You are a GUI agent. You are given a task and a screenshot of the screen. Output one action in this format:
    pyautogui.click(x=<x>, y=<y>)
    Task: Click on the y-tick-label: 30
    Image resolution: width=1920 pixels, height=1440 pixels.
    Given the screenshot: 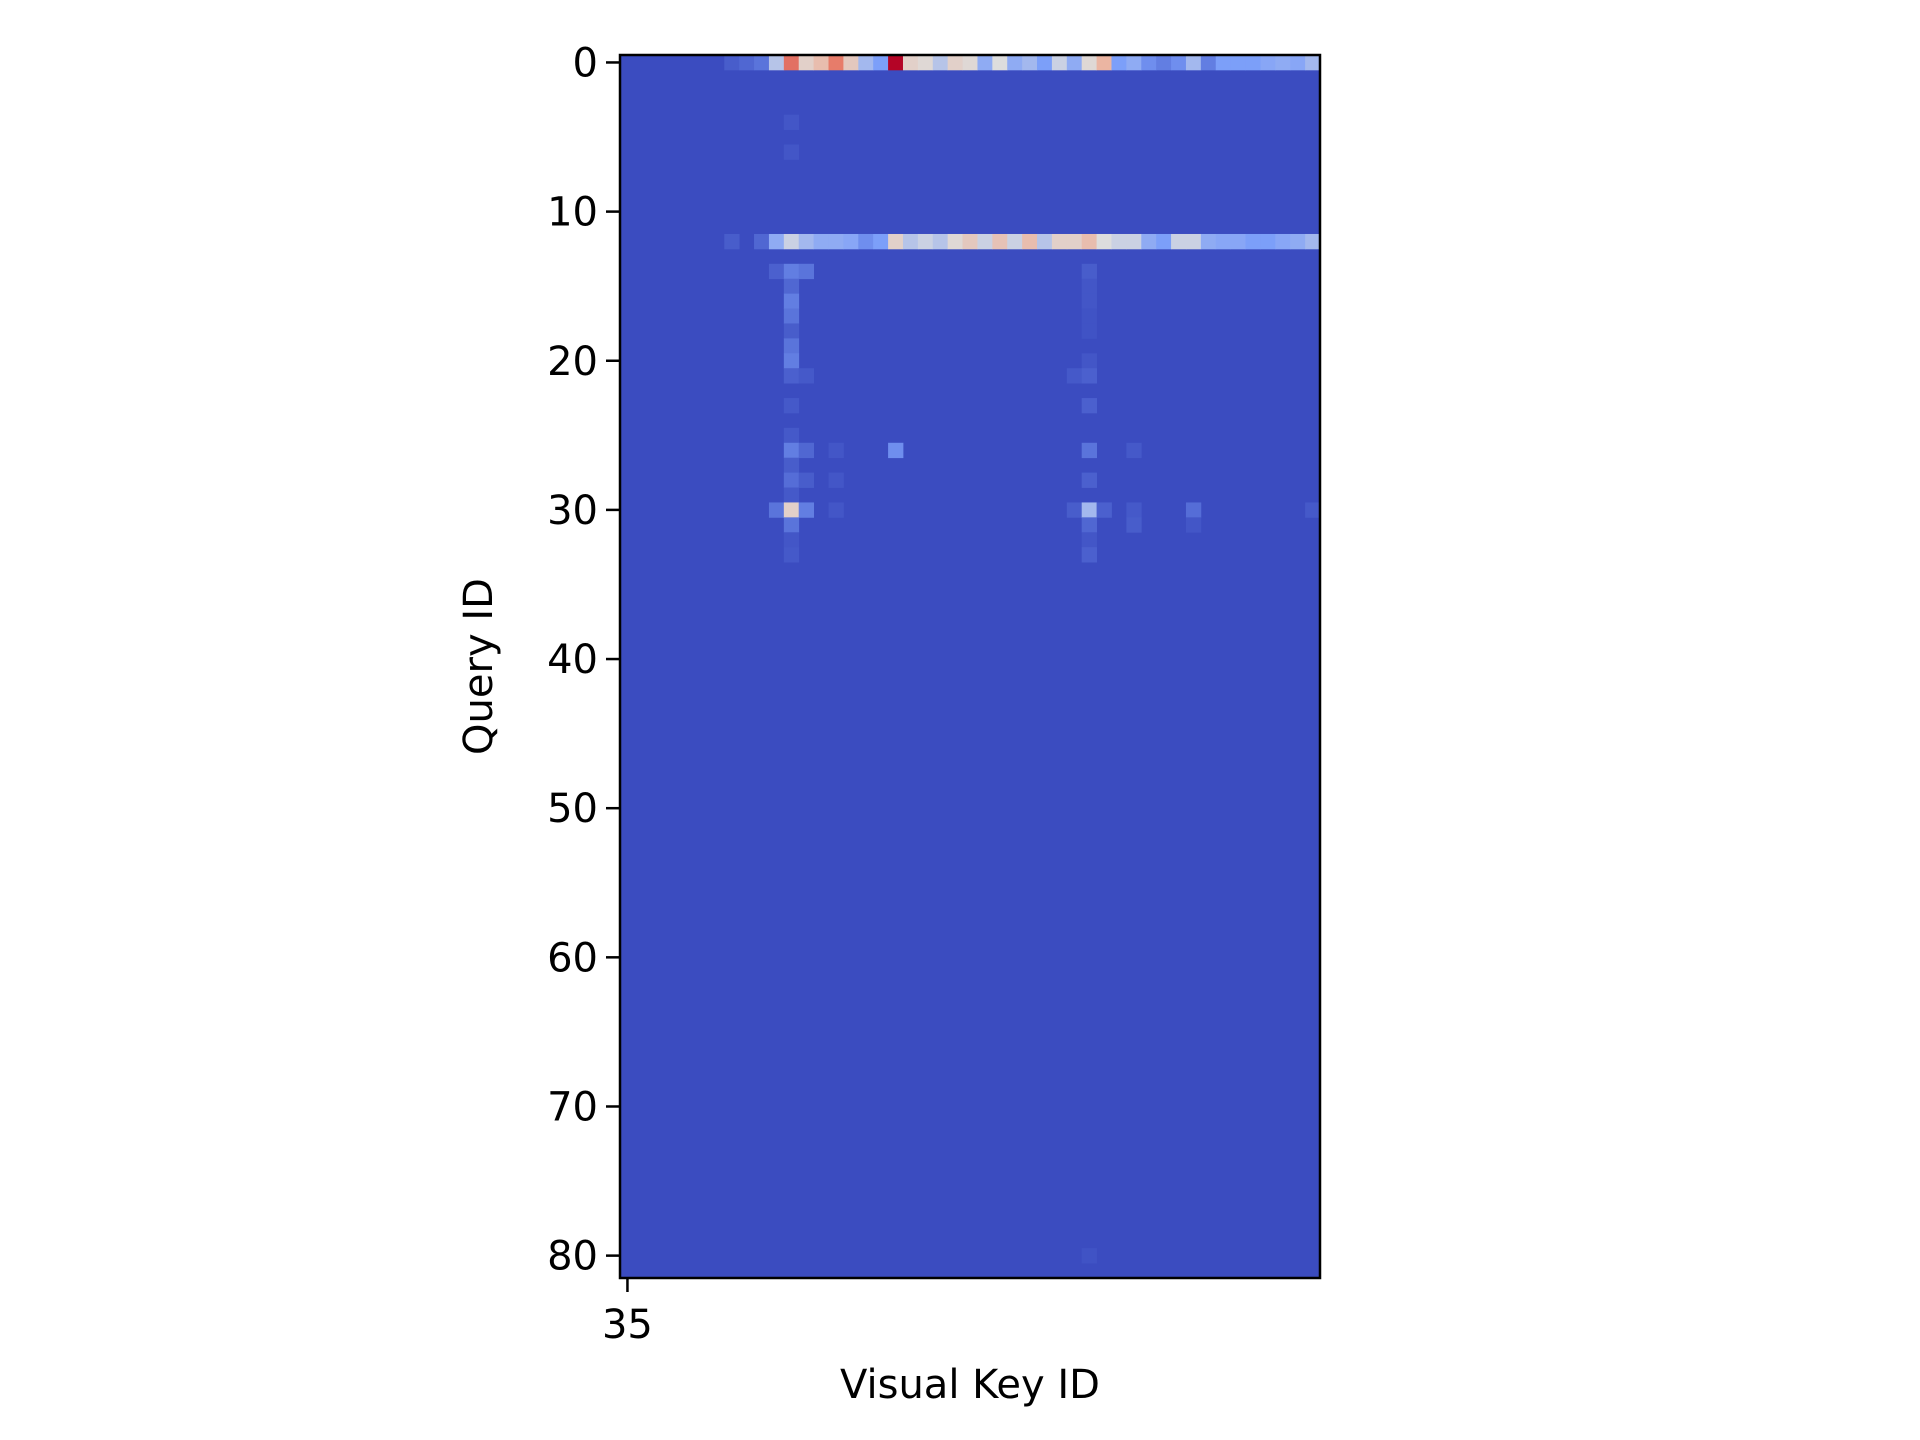 What is the action you would take?
    pyautogui.click(x=572, y=511)
    